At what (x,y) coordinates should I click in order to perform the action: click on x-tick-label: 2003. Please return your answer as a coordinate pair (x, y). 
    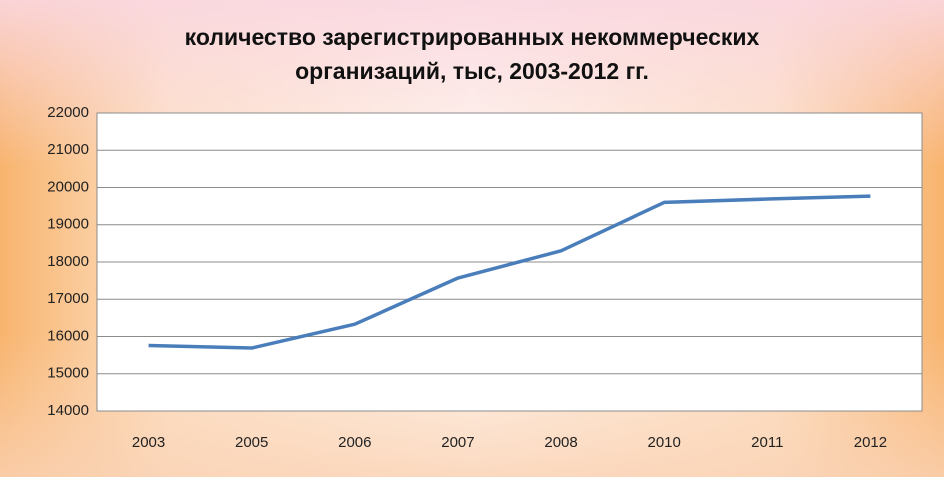
    Looking at the image, I should click on (148, 442).